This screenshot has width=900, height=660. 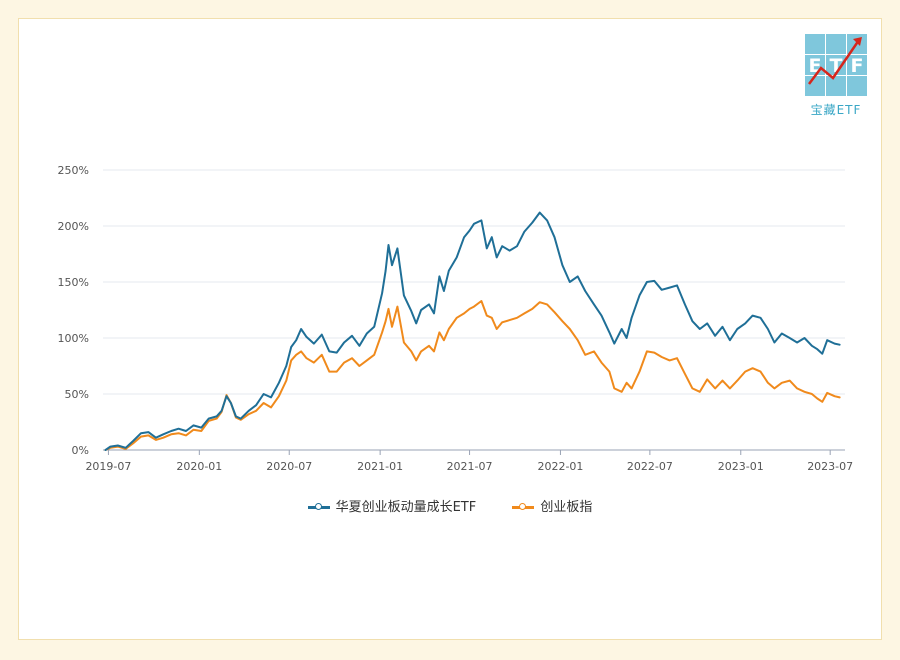 I want to click on legend-item-index: 创业板指, so click(x=552, y=505).